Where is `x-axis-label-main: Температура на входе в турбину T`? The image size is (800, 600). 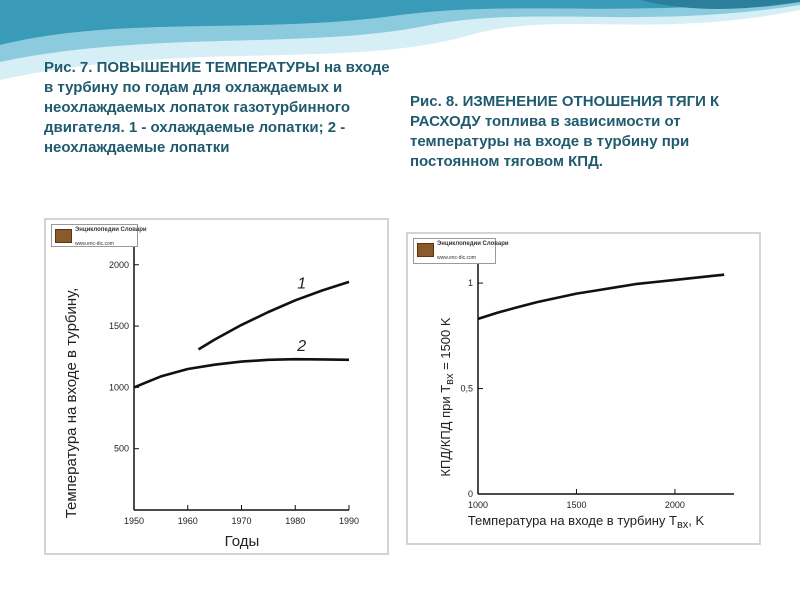 x-axis-label-main: Температура на входе в турбину T is located at coordinates (572, 520).